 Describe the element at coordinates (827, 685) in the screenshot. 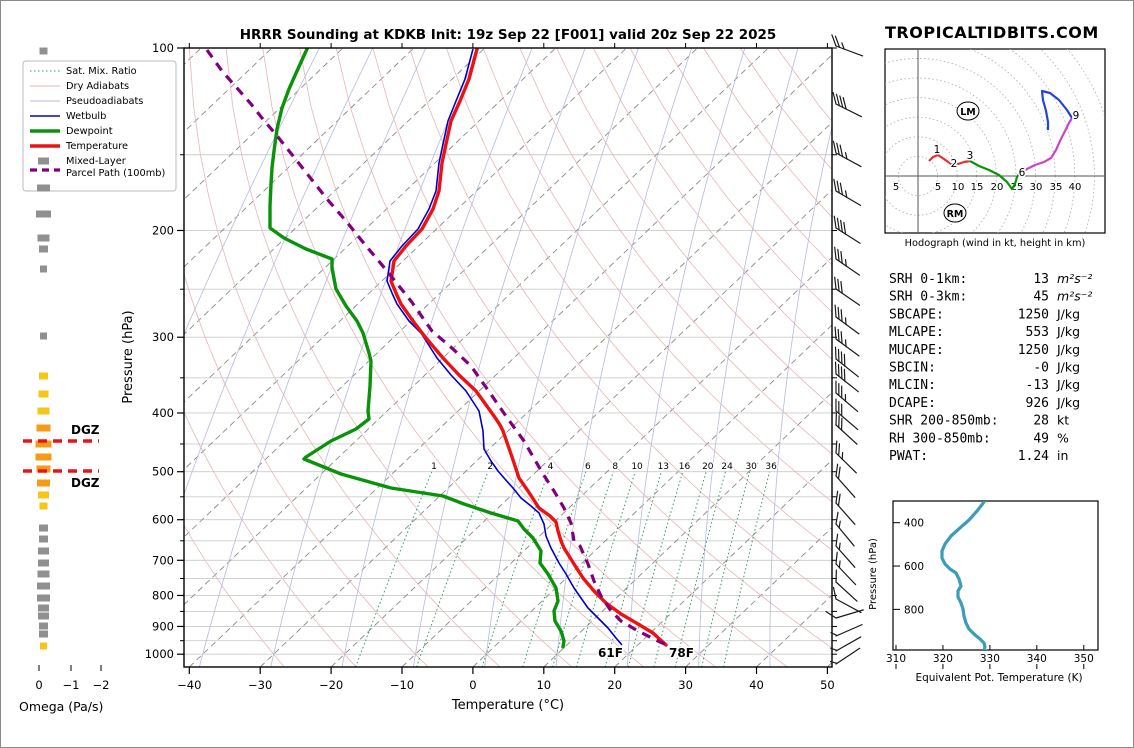

I see `temp-tick-label: 50` at that location.